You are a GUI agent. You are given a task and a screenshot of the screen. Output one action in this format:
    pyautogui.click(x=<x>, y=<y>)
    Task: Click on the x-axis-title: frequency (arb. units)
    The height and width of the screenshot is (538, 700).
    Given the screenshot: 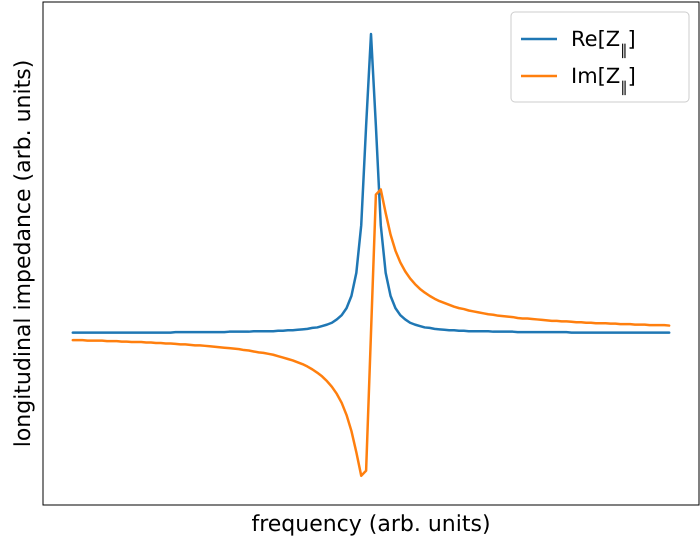 What is the action you would take?
    pyautogui.click(x=371, y=524)
    